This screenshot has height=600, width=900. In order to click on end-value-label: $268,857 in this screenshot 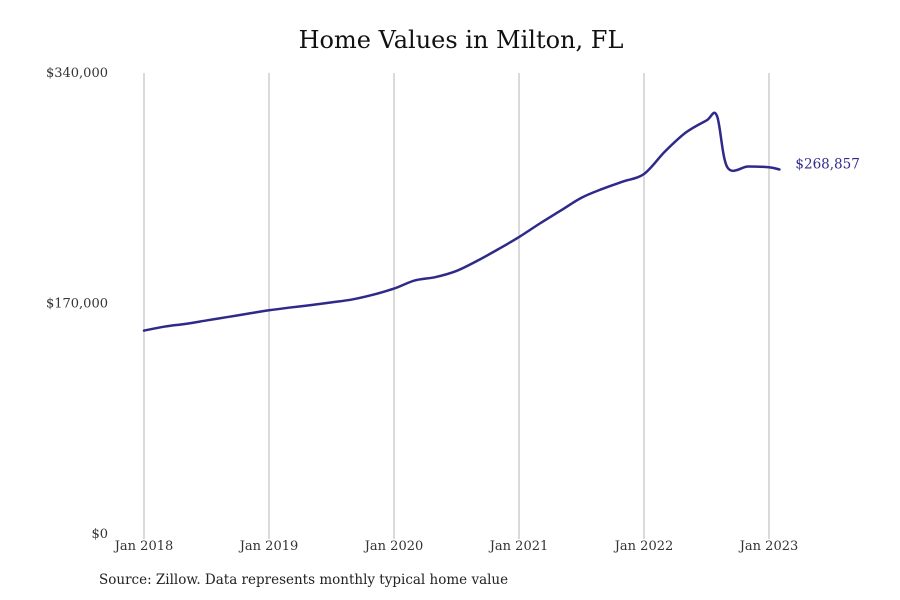, I will do `click(827, 164)`.